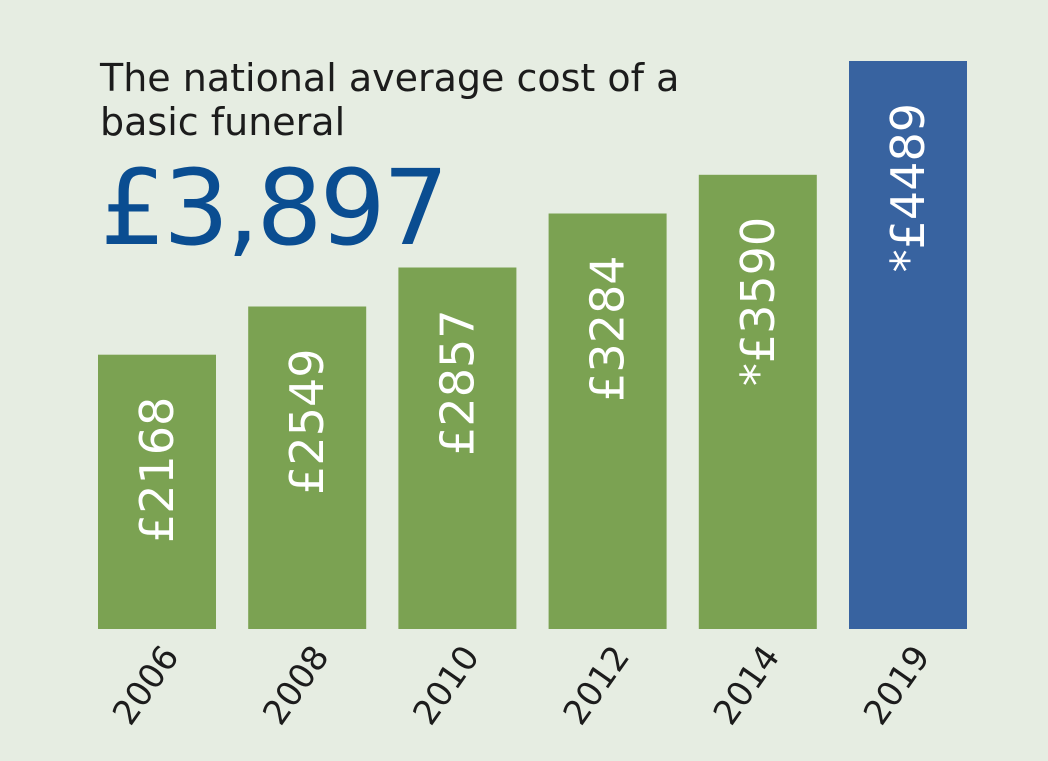 The width and height of the screenshot is (1048, 761). Describe the element at coordinates (908, 187) in the screenshot. I see `data-label-2019: *£4489` at that location.